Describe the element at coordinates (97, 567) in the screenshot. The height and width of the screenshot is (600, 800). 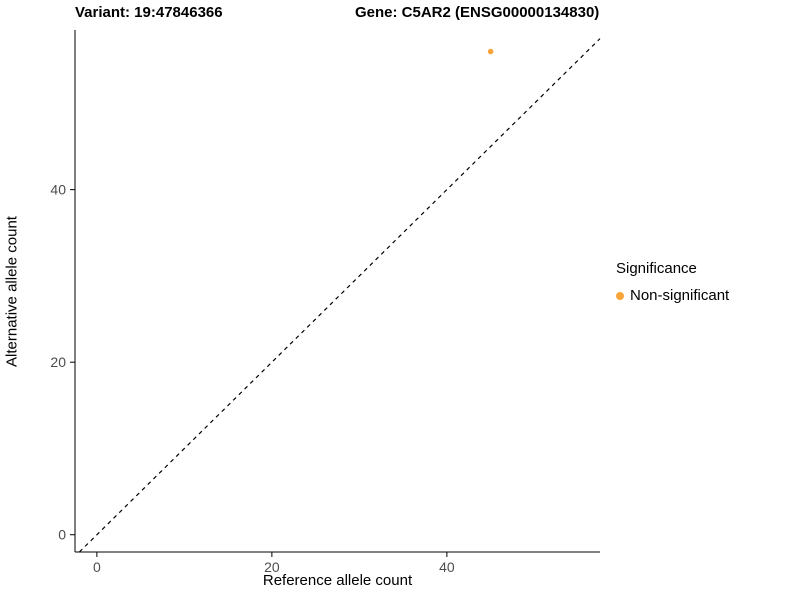
I see `x-tick-label: 0` at that location.